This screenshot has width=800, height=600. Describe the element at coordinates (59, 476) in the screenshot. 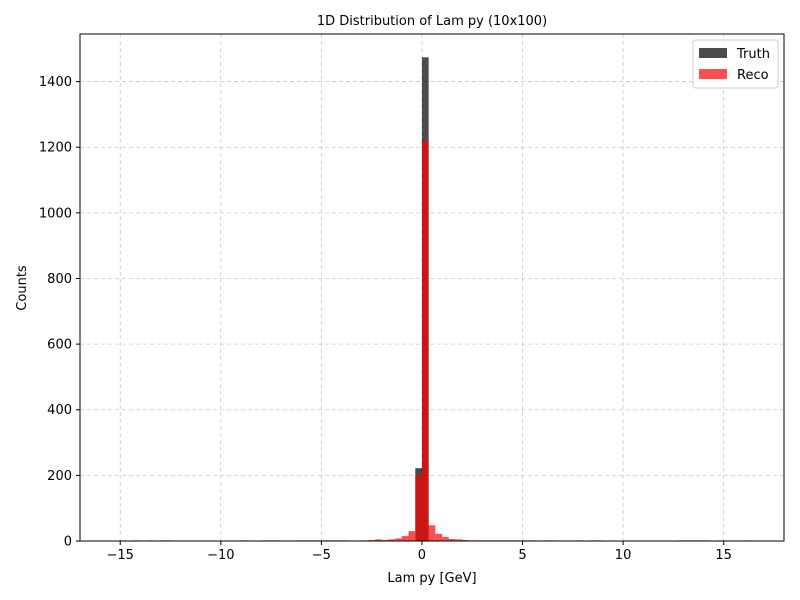

I see `y-tick-label: 200` at that location.